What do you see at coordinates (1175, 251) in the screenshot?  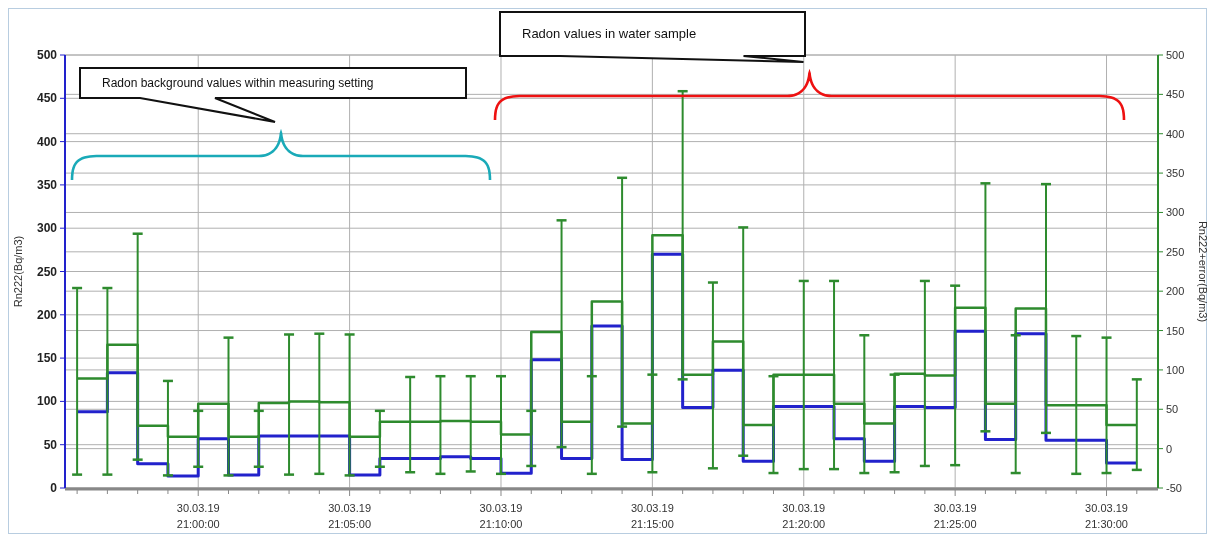 I see `y2-tick-label: 250` at bounding box center [1175, 251].